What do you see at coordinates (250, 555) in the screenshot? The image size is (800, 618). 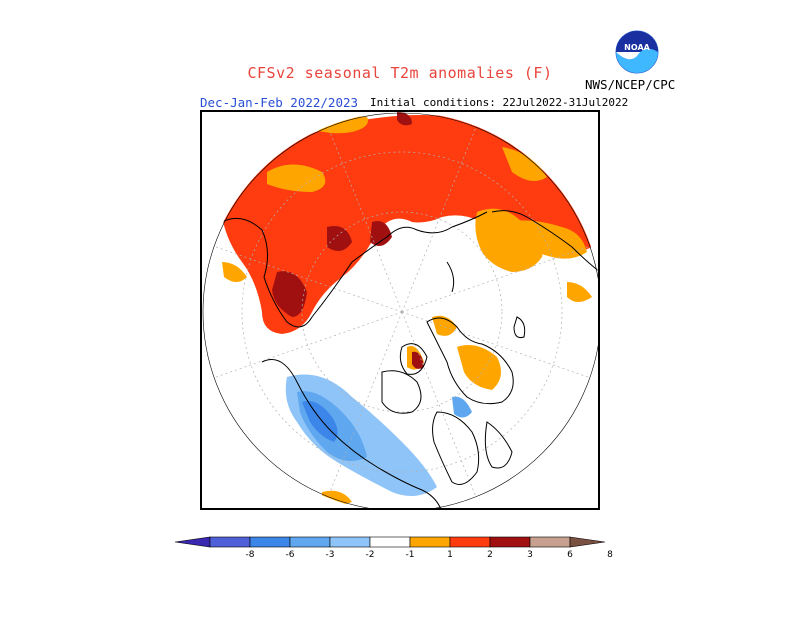 I see `colorbar-tick-label: -8` at bounding box center [250, 555].